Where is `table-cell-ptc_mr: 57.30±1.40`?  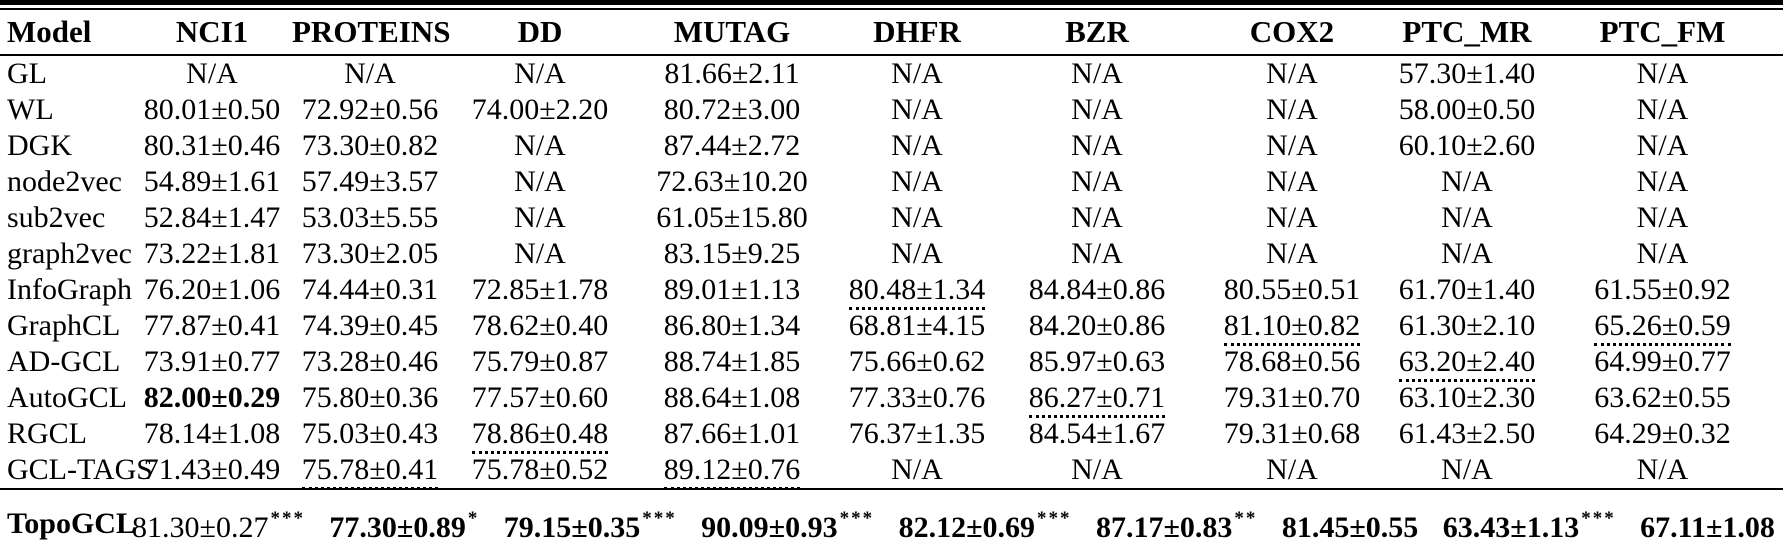
table-cell-ptc_mr: 57.30±1.40 is located at coordinates (1467, 73).